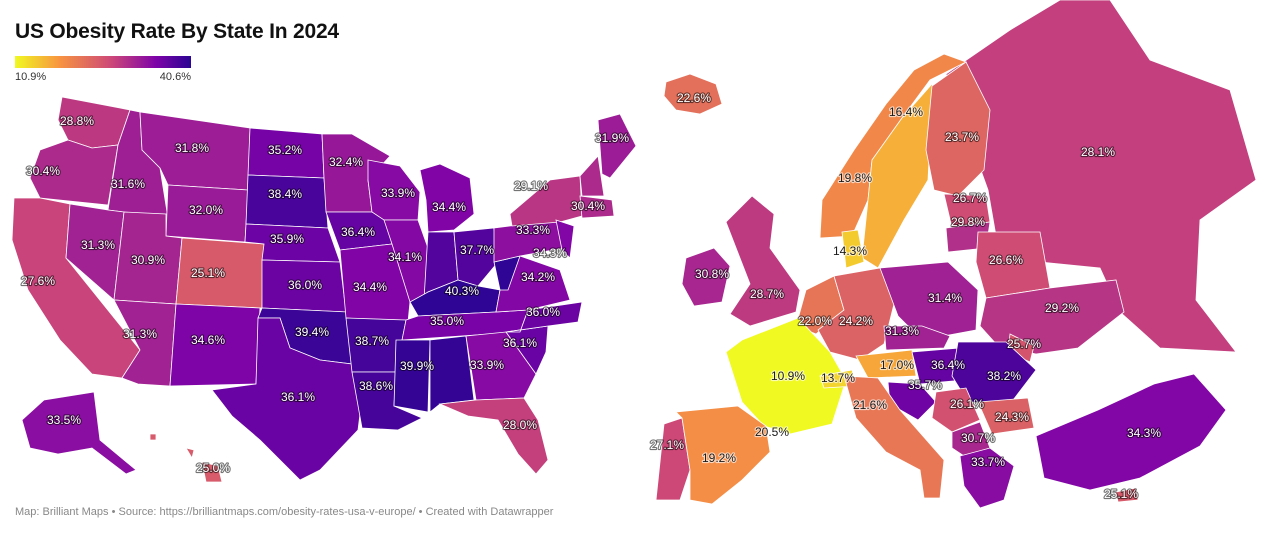 The height and width of the screenshot is (535, 1280). I want to click on us-label-north-dakota: 35.2%, so click(285, 150).